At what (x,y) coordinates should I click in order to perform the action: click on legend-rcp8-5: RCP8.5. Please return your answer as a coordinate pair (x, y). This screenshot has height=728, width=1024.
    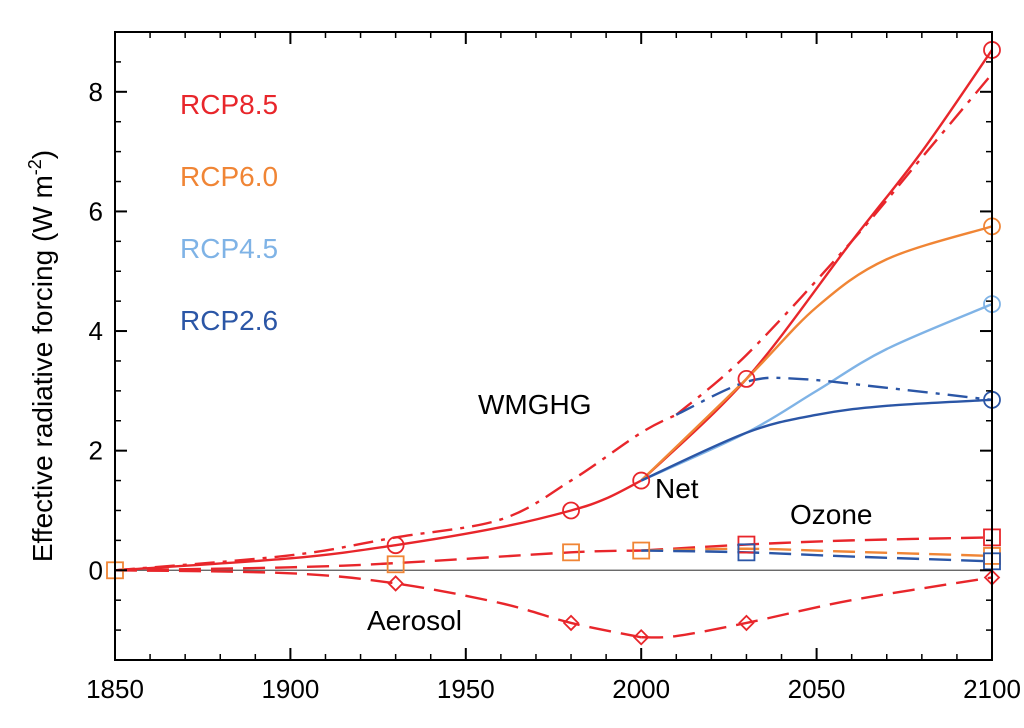
    Looking at the image, I should click on (229, 104).